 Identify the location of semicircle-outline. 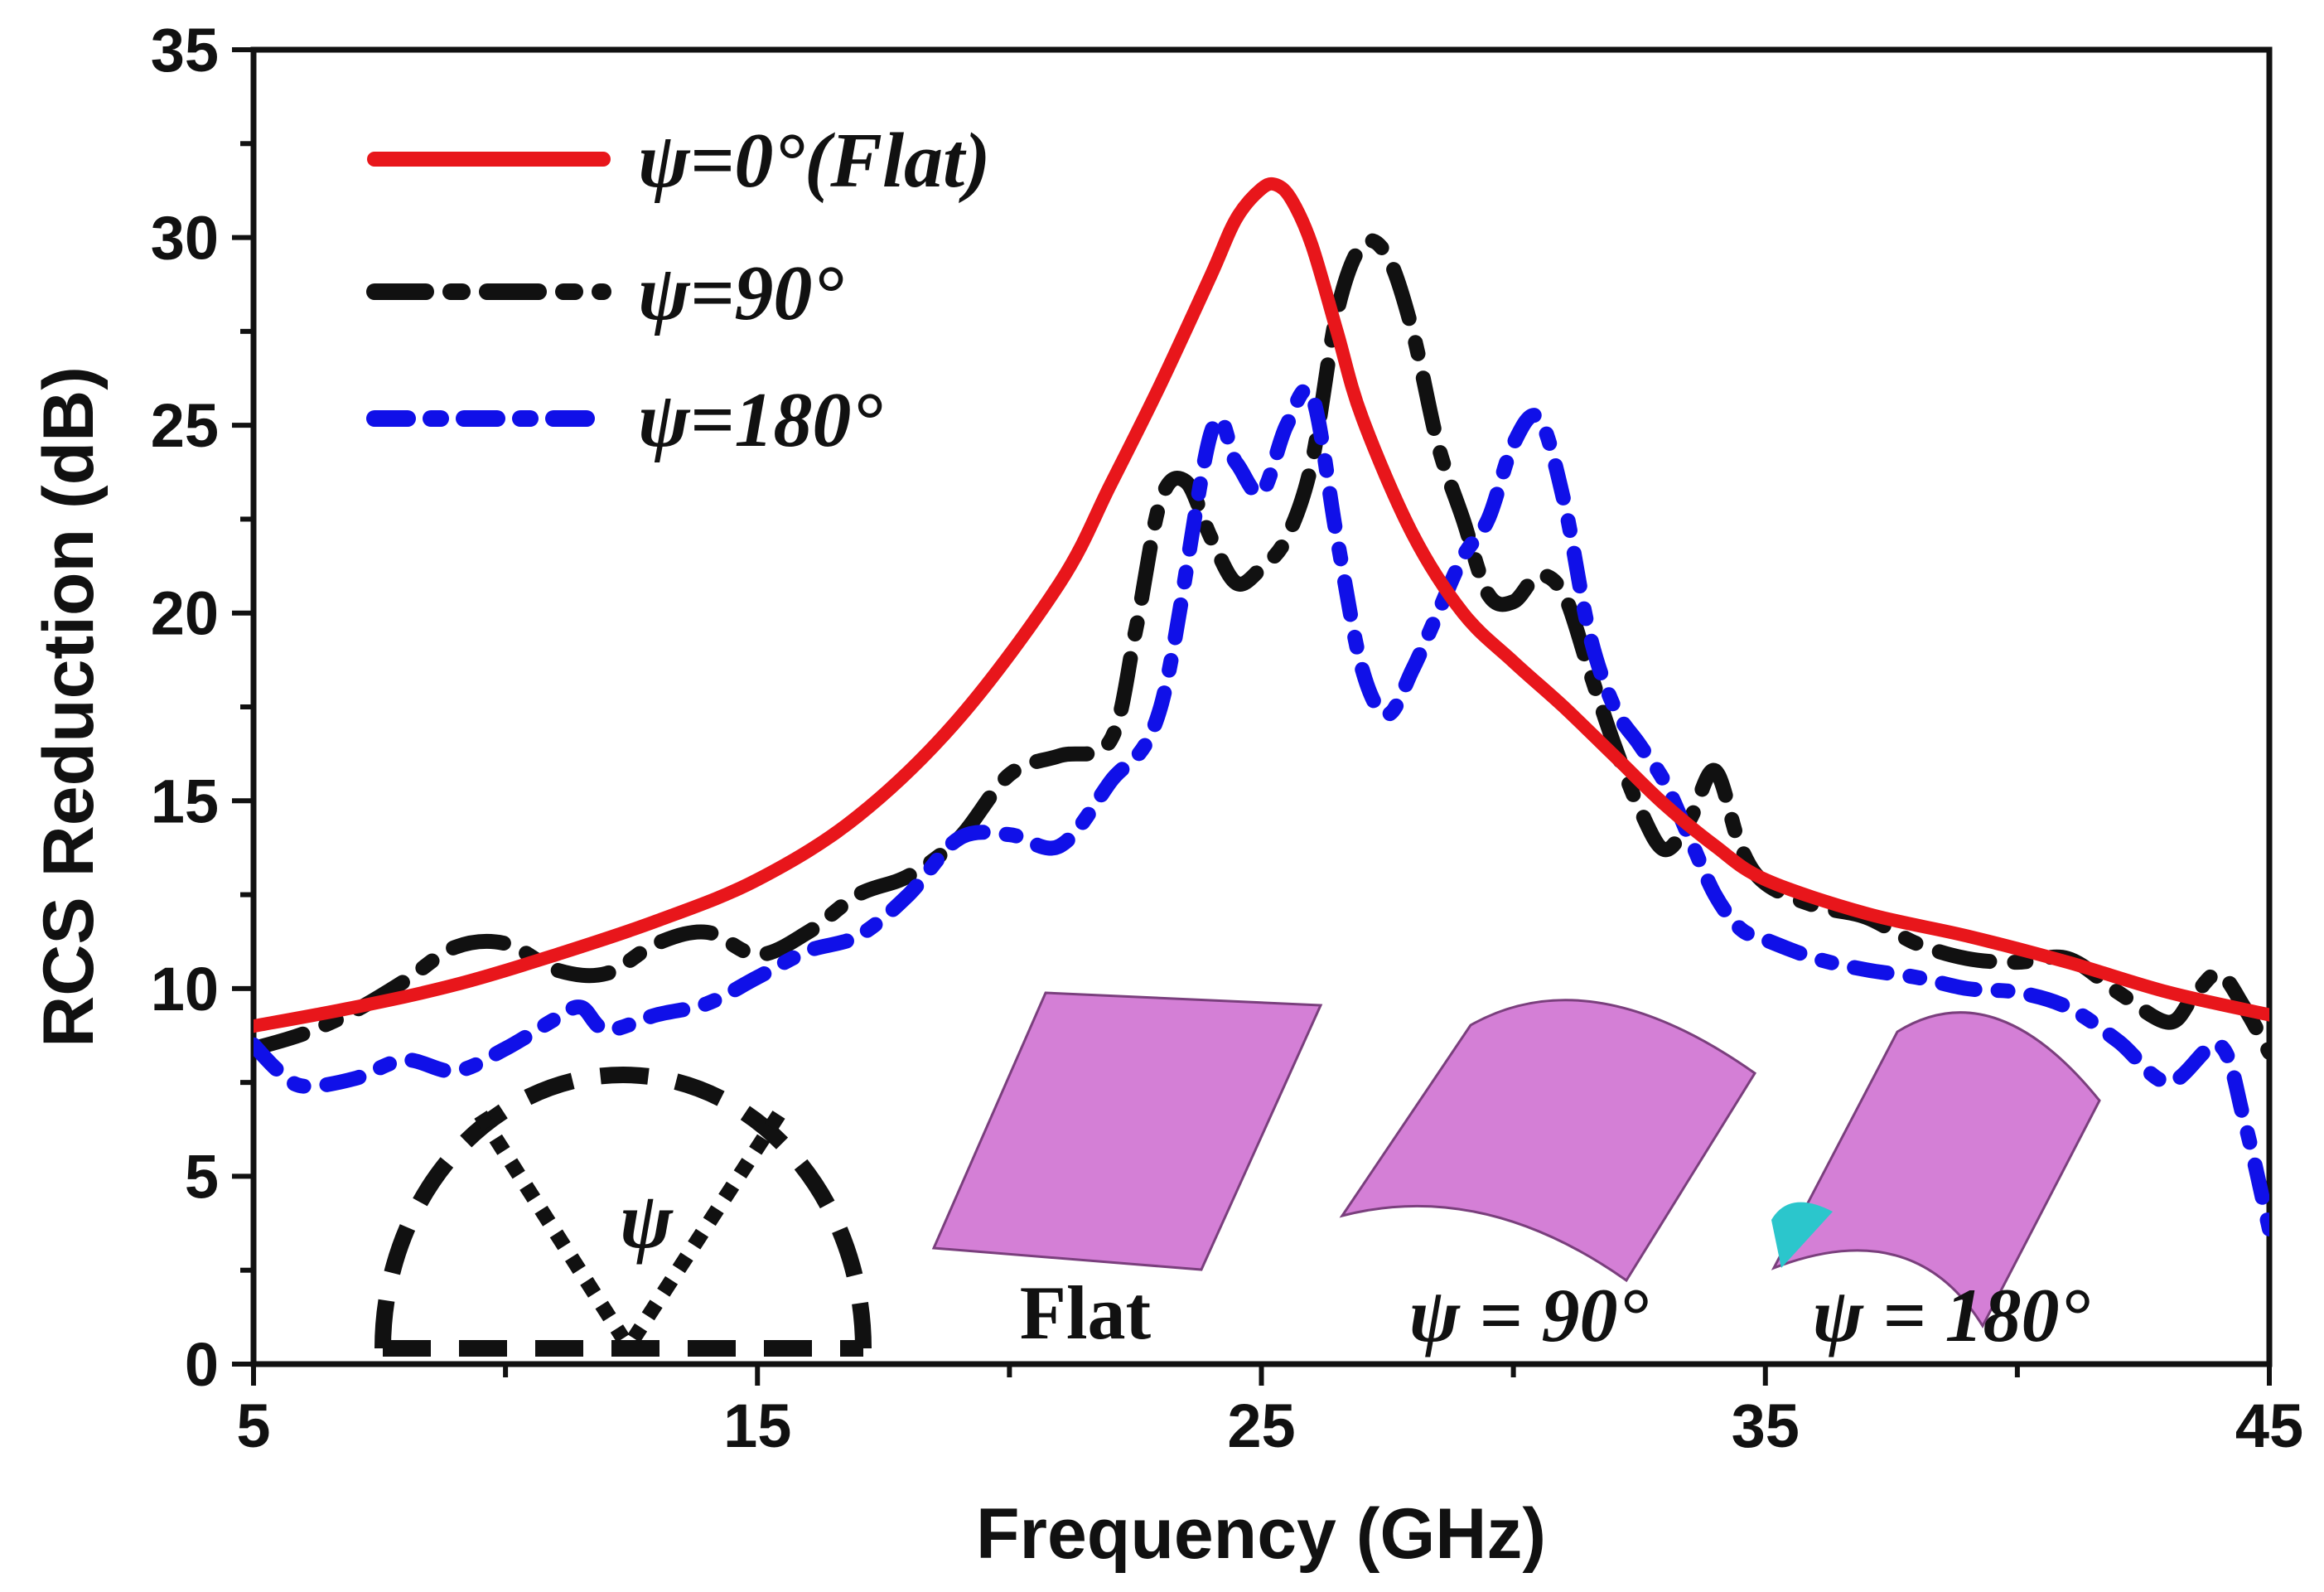
(623, 1208).